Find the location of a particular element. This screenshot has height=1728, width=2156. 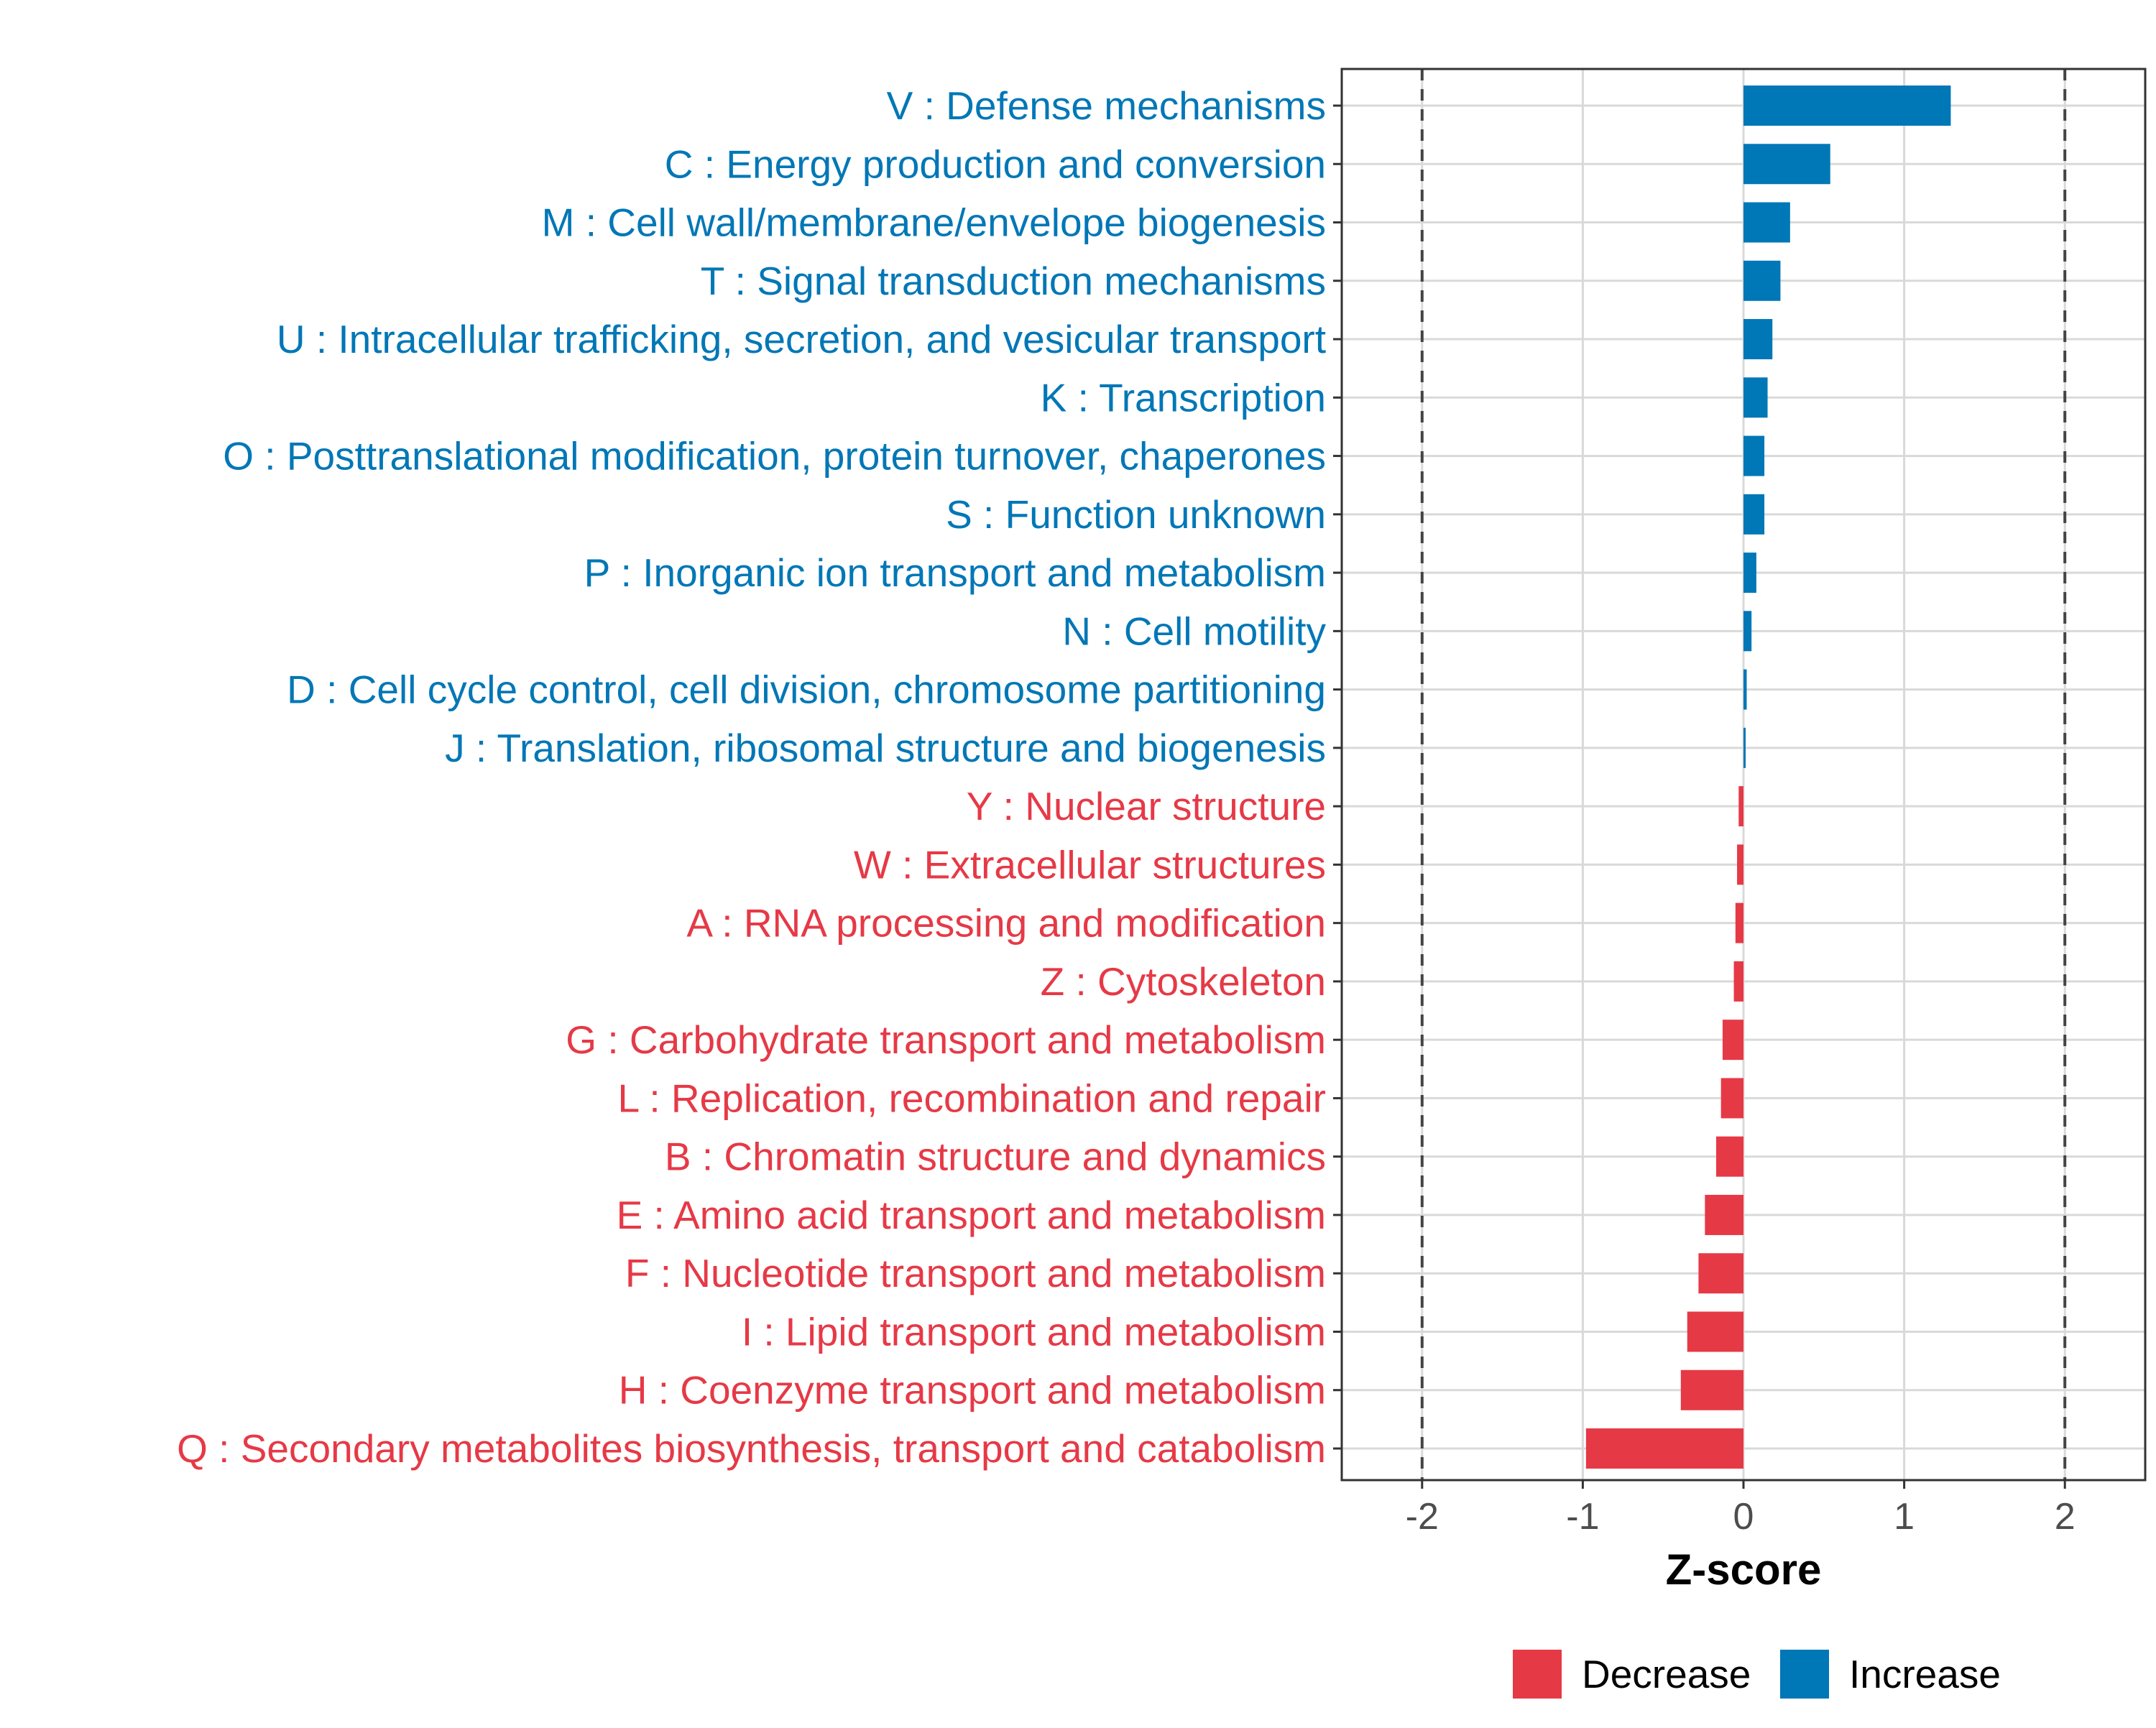

category-label: F : Nucleotide transport and metabolism is located at coordinates (975, 1273).